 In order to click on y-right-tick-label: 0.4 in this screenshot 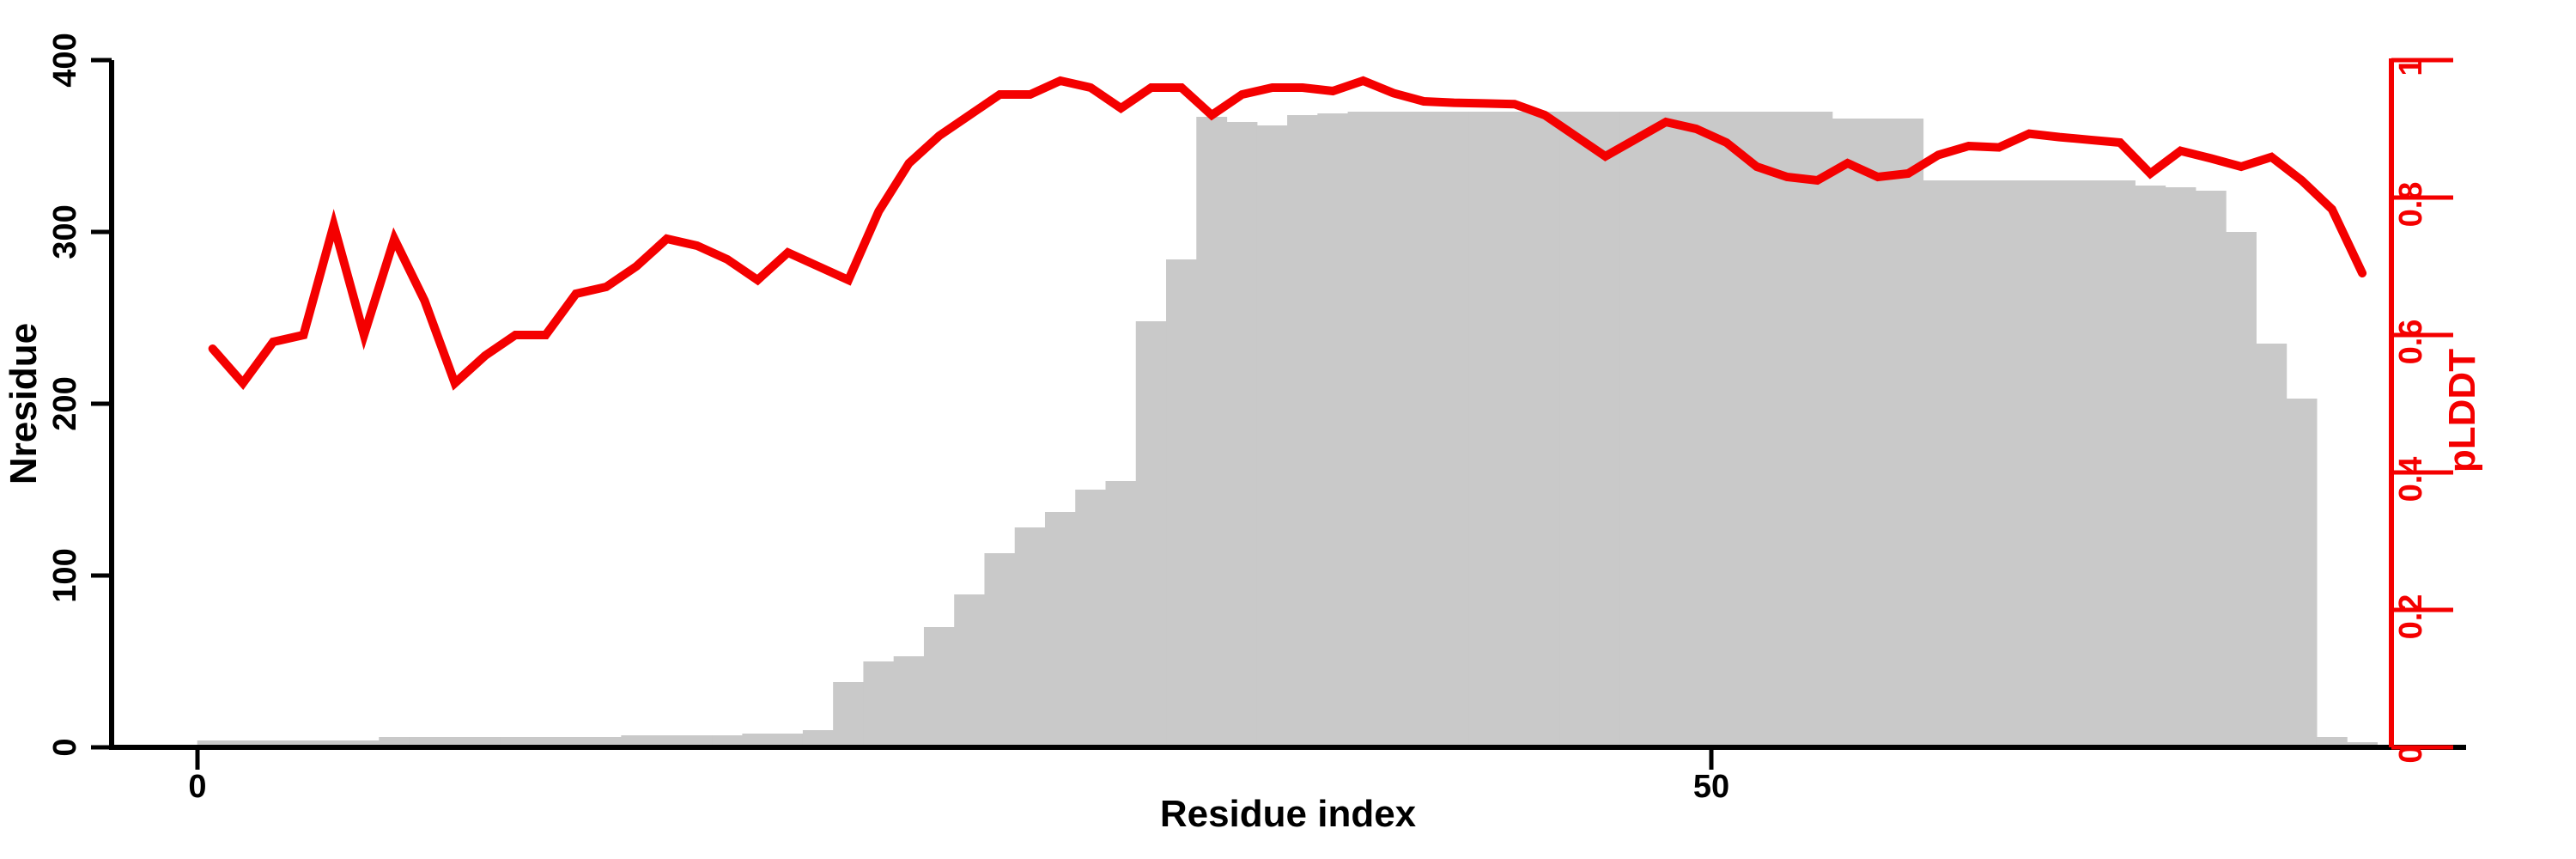, I will do `click(2411, 480)`.